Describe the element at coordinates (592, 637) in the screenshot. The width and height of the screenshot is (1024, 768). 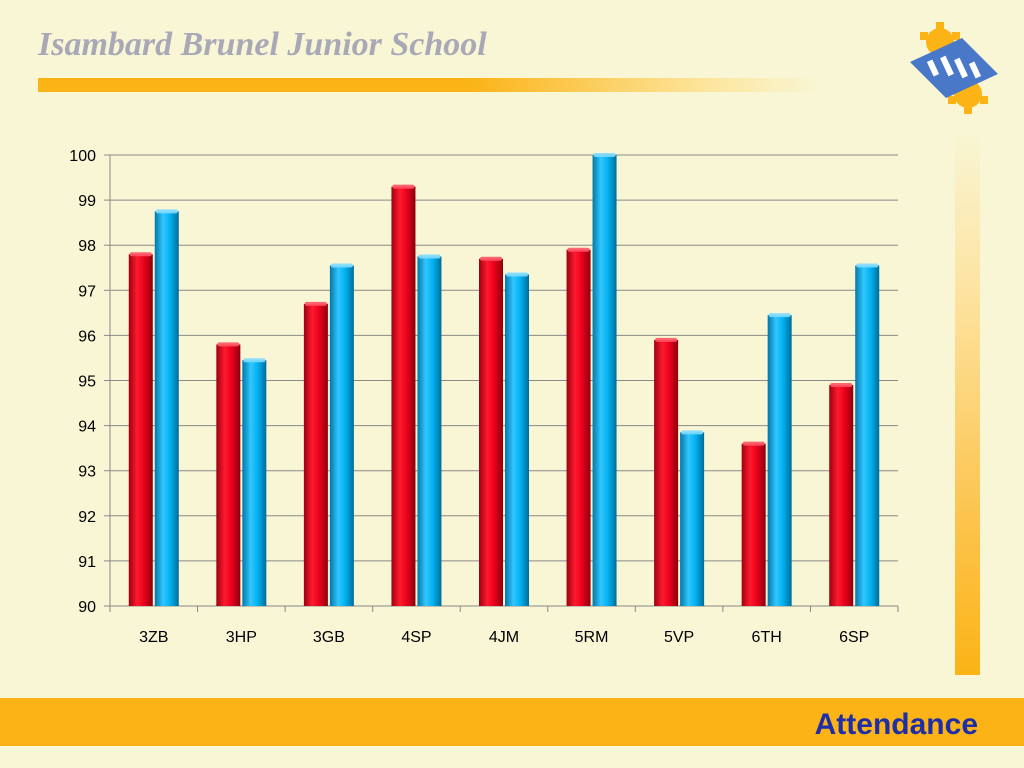
I see `x-tick-label: 5RM` at that location.